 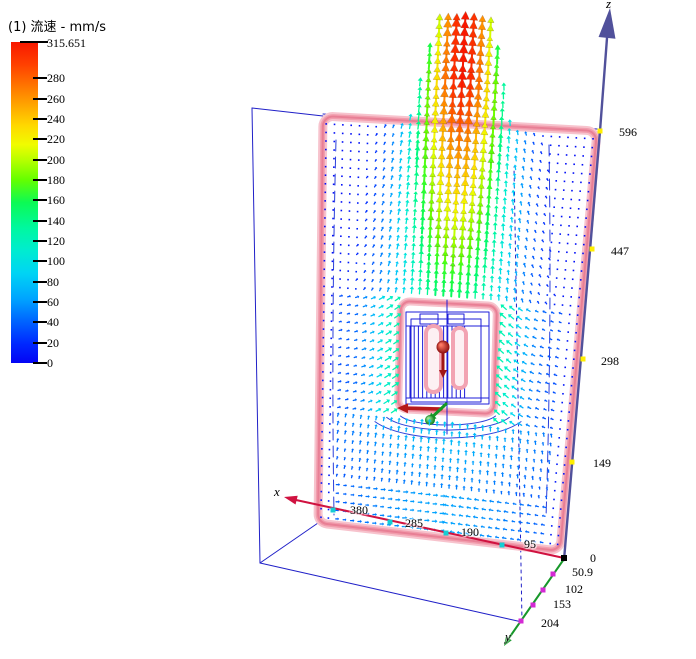 I want to click on legend-tick-label: 240, so click(x=56, y=118).